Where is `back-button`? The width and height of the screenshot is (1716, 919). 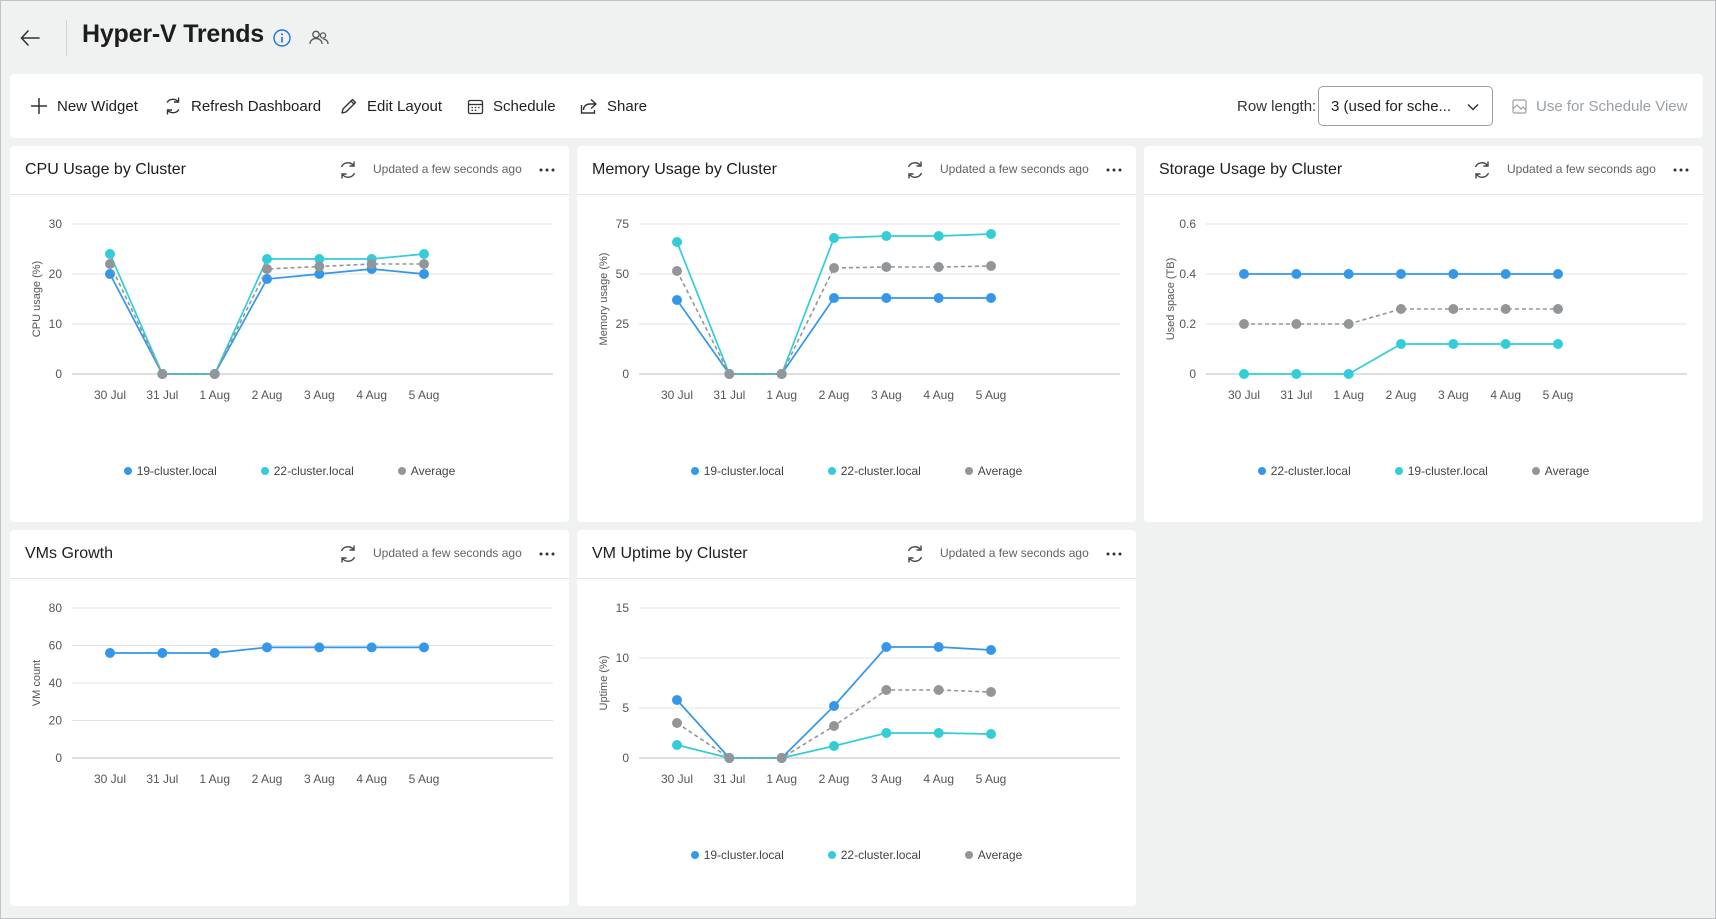
back-button is located at coordinates (30, 38).